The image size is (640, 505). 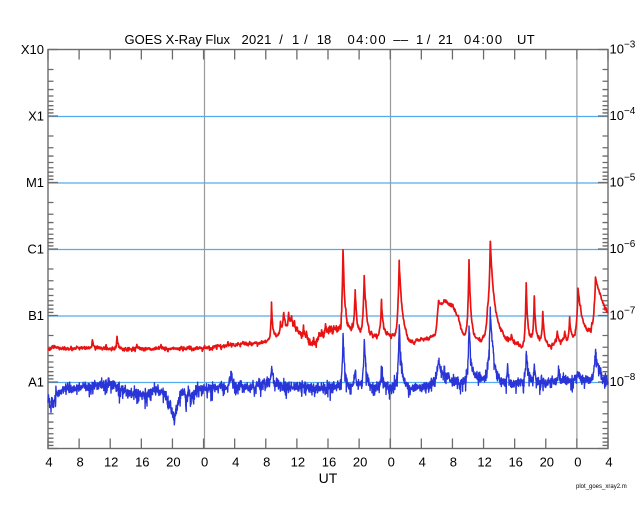 What do you see at coordinates (324, 39) in the screenshot?
I see `svg-text: 18` at bounding box center [324, 39].